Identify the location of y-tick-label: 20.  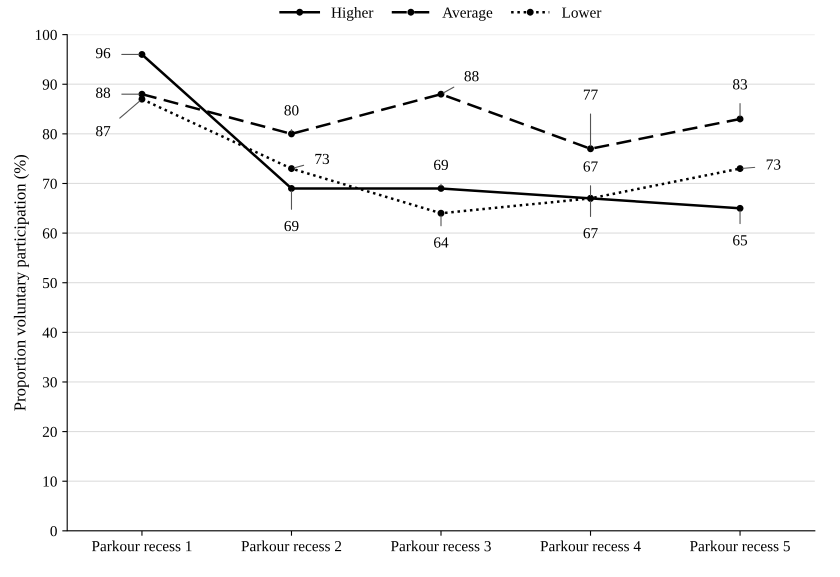
(49, 432).